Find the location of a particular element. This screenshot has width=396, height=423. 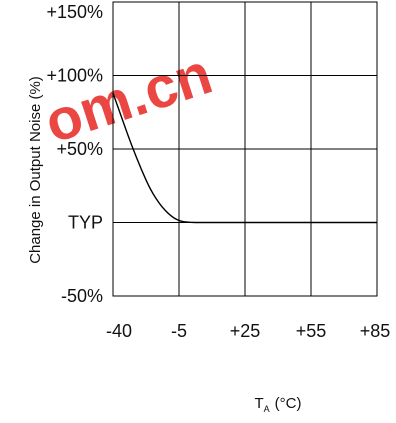

x-tick-label: +85 is located at coordinates (375, 331).